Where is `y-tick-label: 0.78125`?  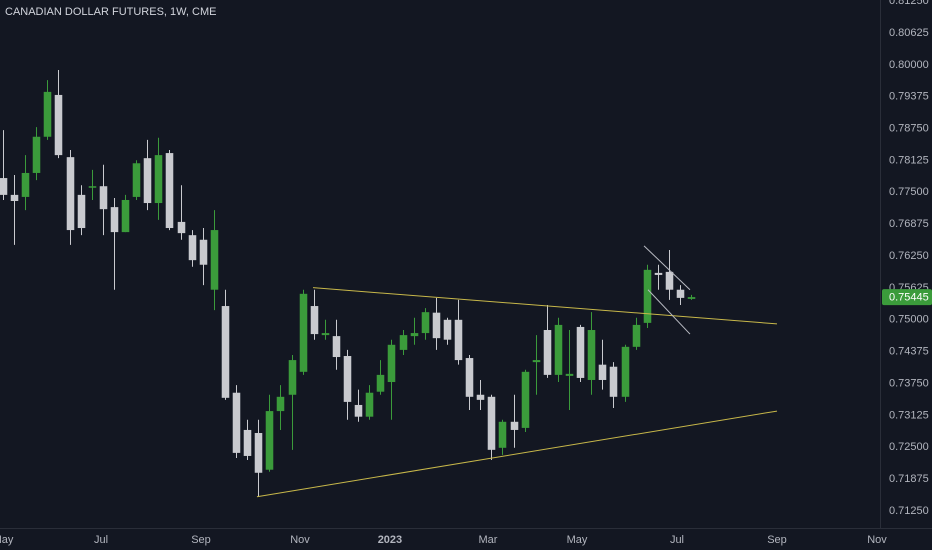
y-tick-label: 0.78125 is located at coordinates (909, 160).